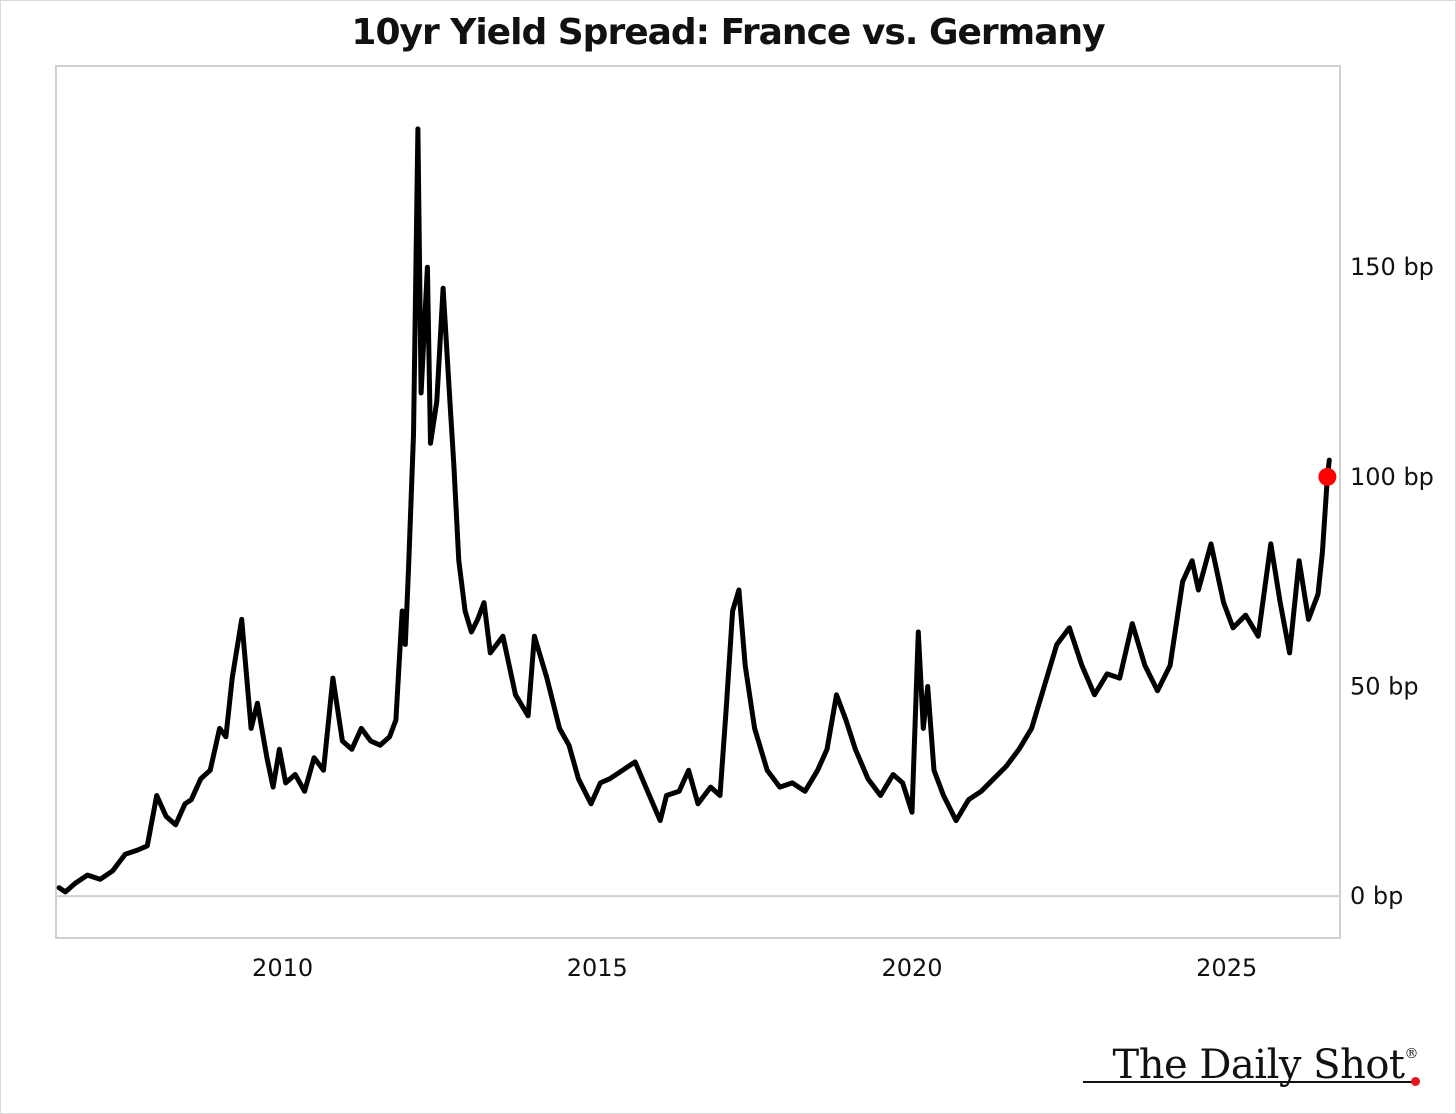 Image resolution: width=1456 pixels, height=1114 pixels. What do you see at coordinates (1411, 1054) in the screenshot?
I see `brand-registered-mark: ®` at bounding box center [1411, 1054].